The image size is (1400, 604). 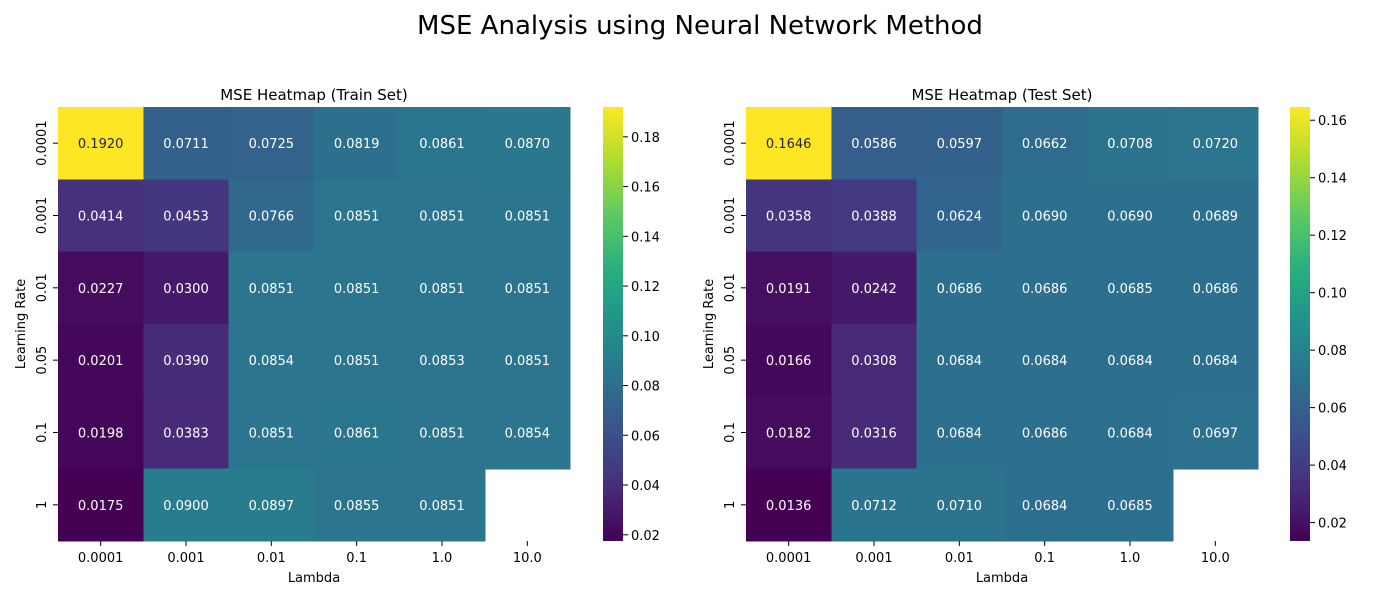 I want to click on colorbar-tick-label: 0.02, so click(x=645, y=536).